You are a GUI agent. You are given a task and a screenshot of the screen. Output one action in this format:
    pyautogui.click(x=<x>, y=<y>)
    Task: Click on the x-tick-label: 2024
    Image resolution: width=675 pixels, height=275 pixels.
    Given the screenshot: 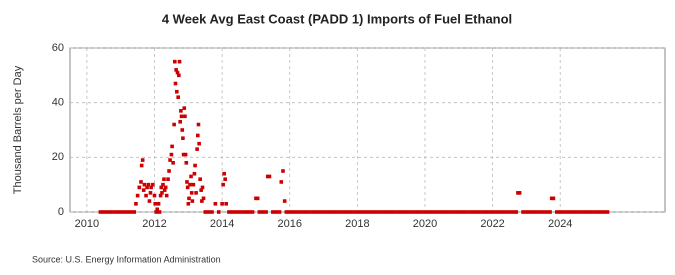 What is the action you would take?
    pyautogui.click(x=560, y=224)
    